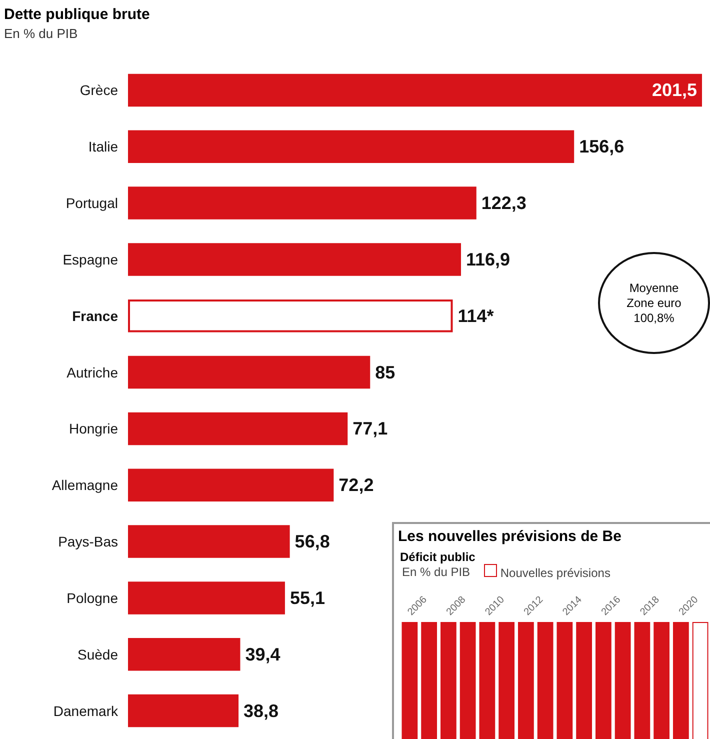 The height and width of the screenshot is (739, 710). I want to click on y-tick-label: Italie, so click(103, 146).